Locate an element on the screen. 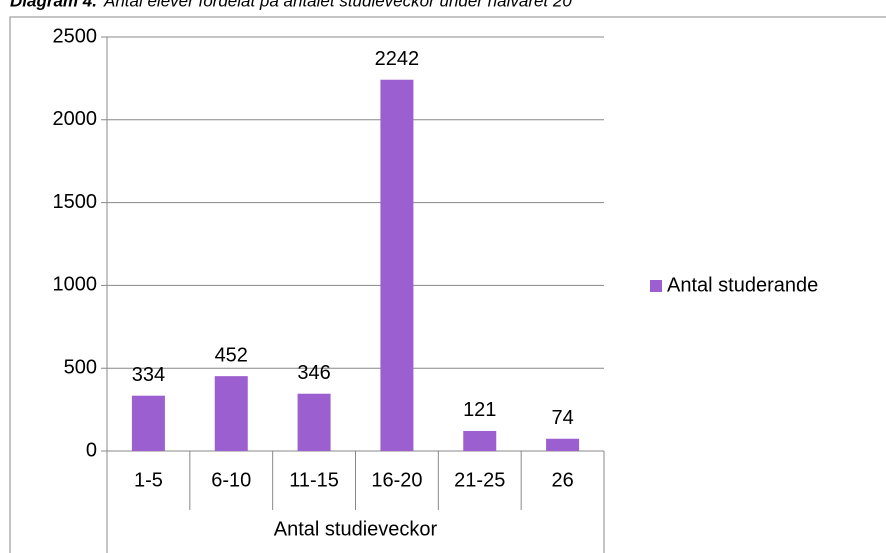 Image resolution: width=886 pixels, height=553 pixels. data-label: 334 is located at coordinates (148, 375).